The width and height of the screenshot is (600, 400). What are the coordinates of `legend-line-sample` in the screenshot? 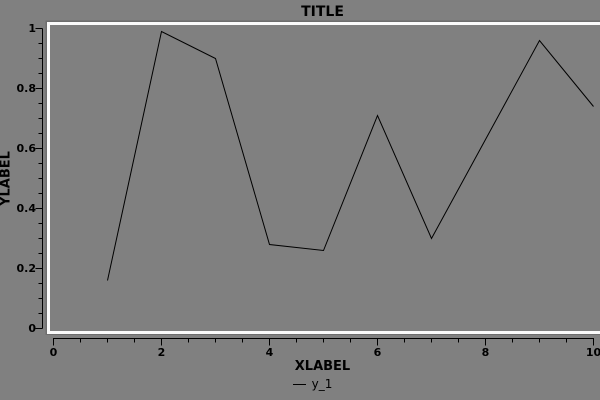 It's located at (299, 384).